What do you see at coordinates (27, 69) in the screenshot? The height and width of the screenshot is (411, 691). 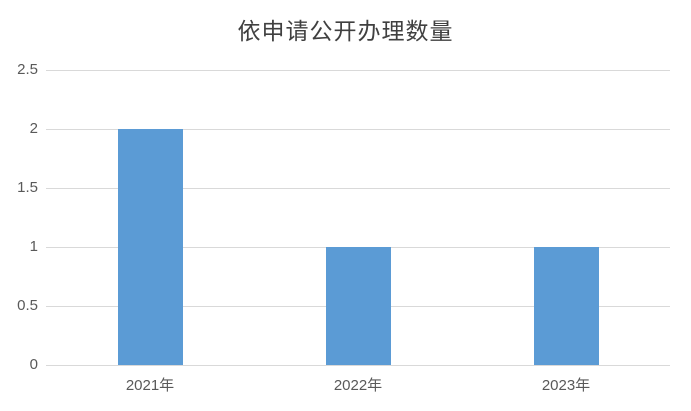 I see `y-tick-label: 2.5` at bounding box center [27, 69].